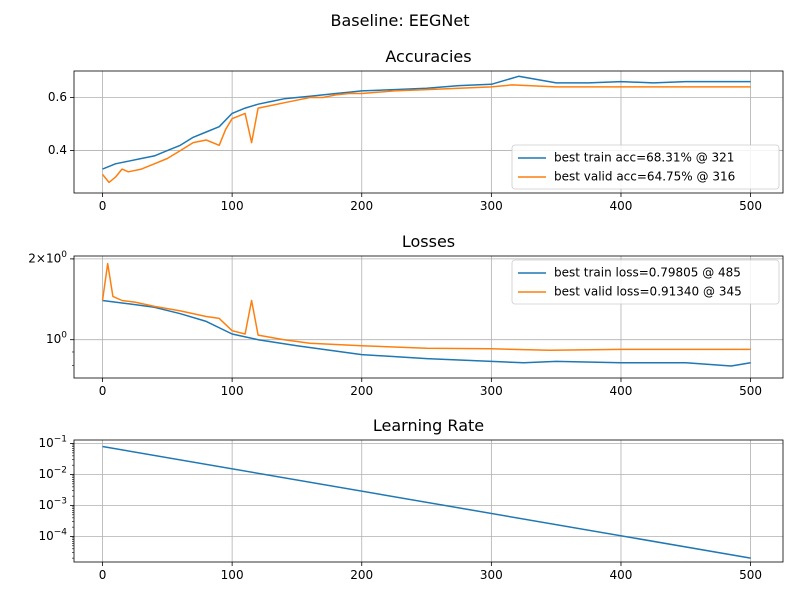 The height and width of the screenshot is (604, 800). I want to click on figure-suptitle: Baseline: EEGNet, so click(399, 20).